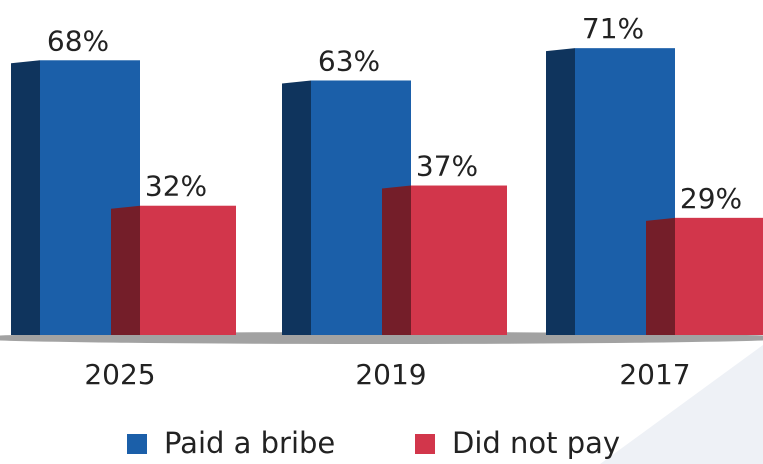  What do you see at coordinates (390, 374) in the screenshot?
I see `x-tick-label: 2019` at bounding box center [390, 374].